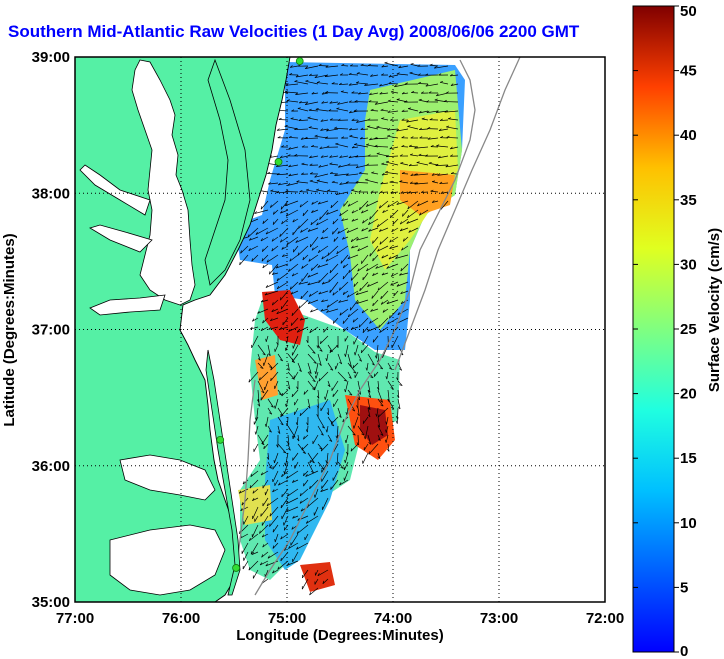  I want to click on colorbar, so click(653, 329).